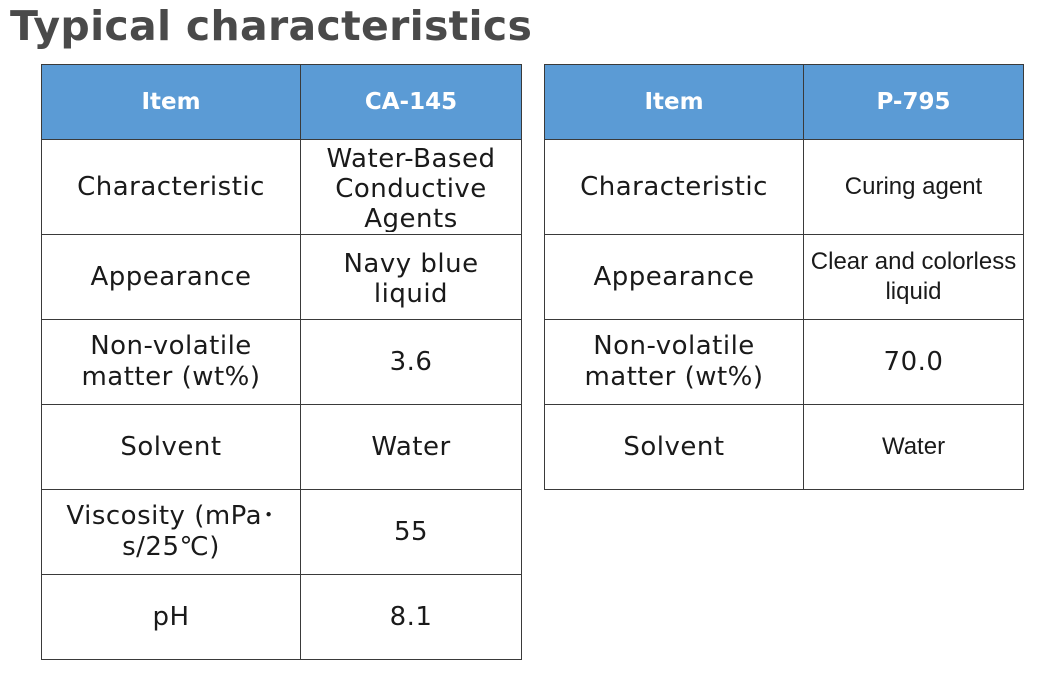 Image resolution: width=1062 pixels, height=683 pixels. I want to click on table-row: Characteristic Curing agent, so click(784, 187).